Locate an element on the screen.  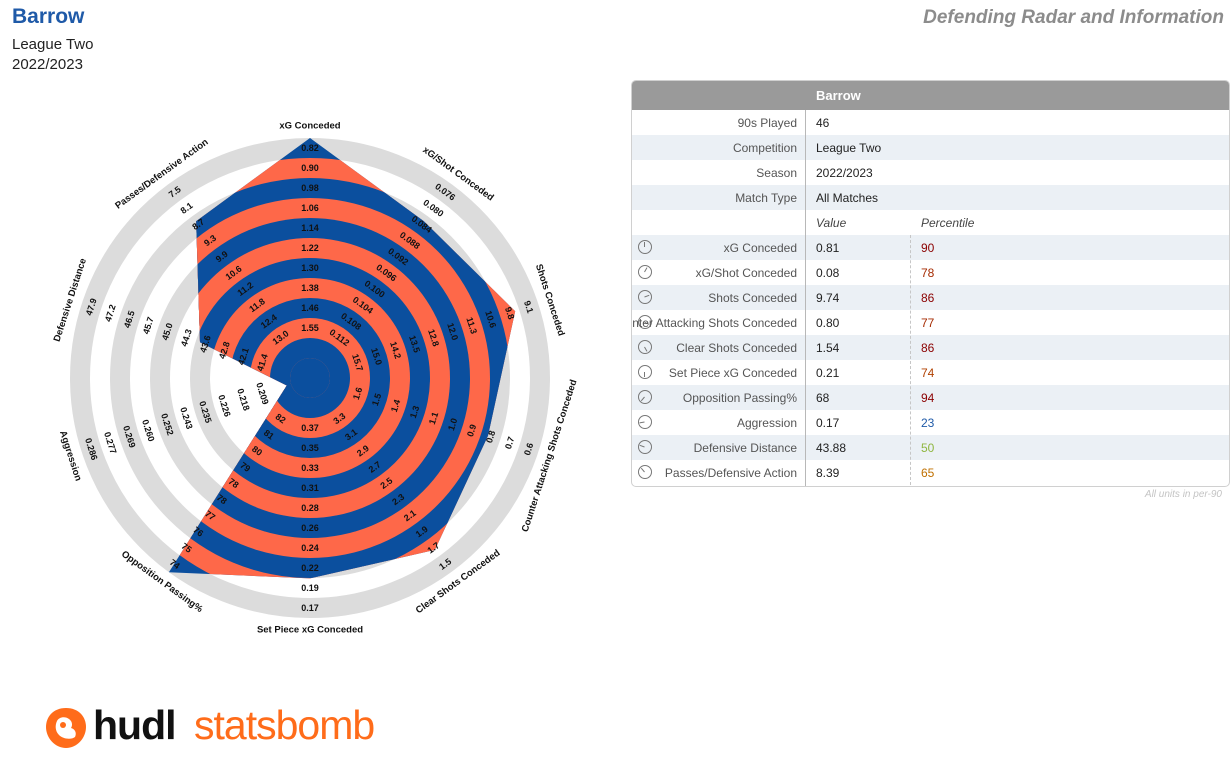
aggression-icon is located at coordinates (645, 422).